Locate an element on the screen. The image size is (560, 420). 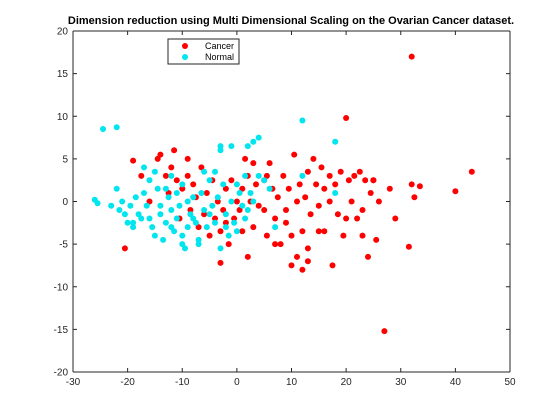
x-tick-label: 40 is located at coordinates (456, 382).